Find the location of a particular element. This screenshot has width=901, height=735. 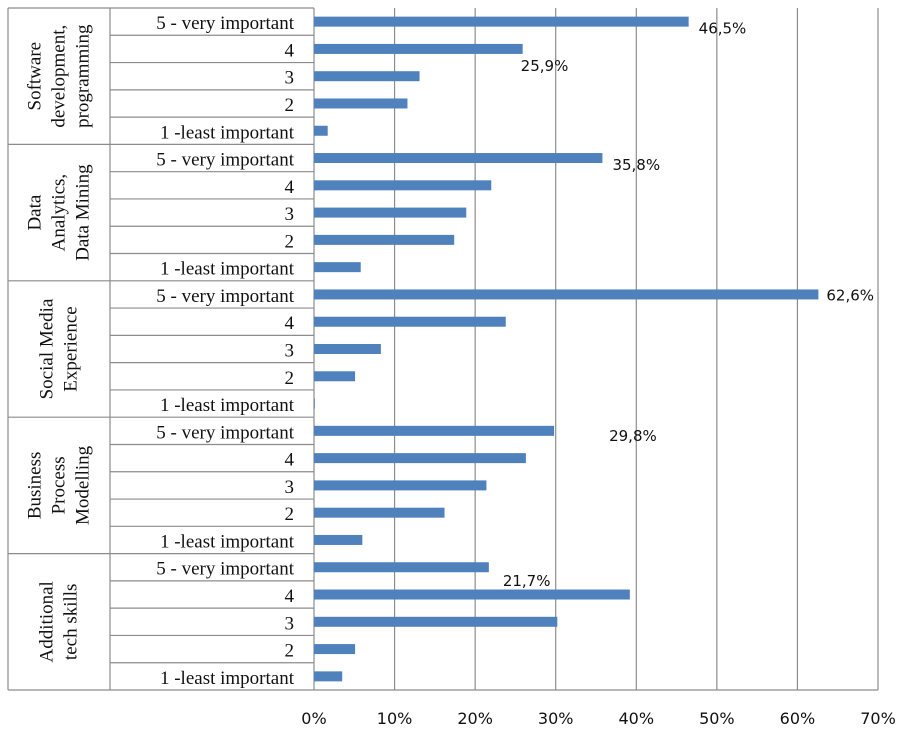

group-label: Business is located at coordinates (35, 486).